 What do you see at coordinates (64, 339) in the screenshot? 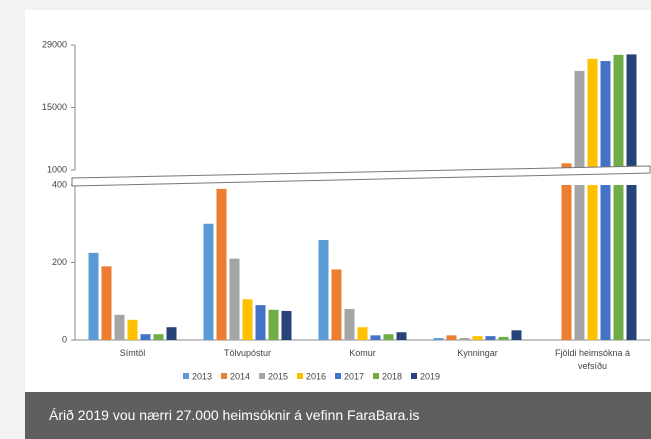
I see `y-tick-label: 0` at bounding box center [64, 339].